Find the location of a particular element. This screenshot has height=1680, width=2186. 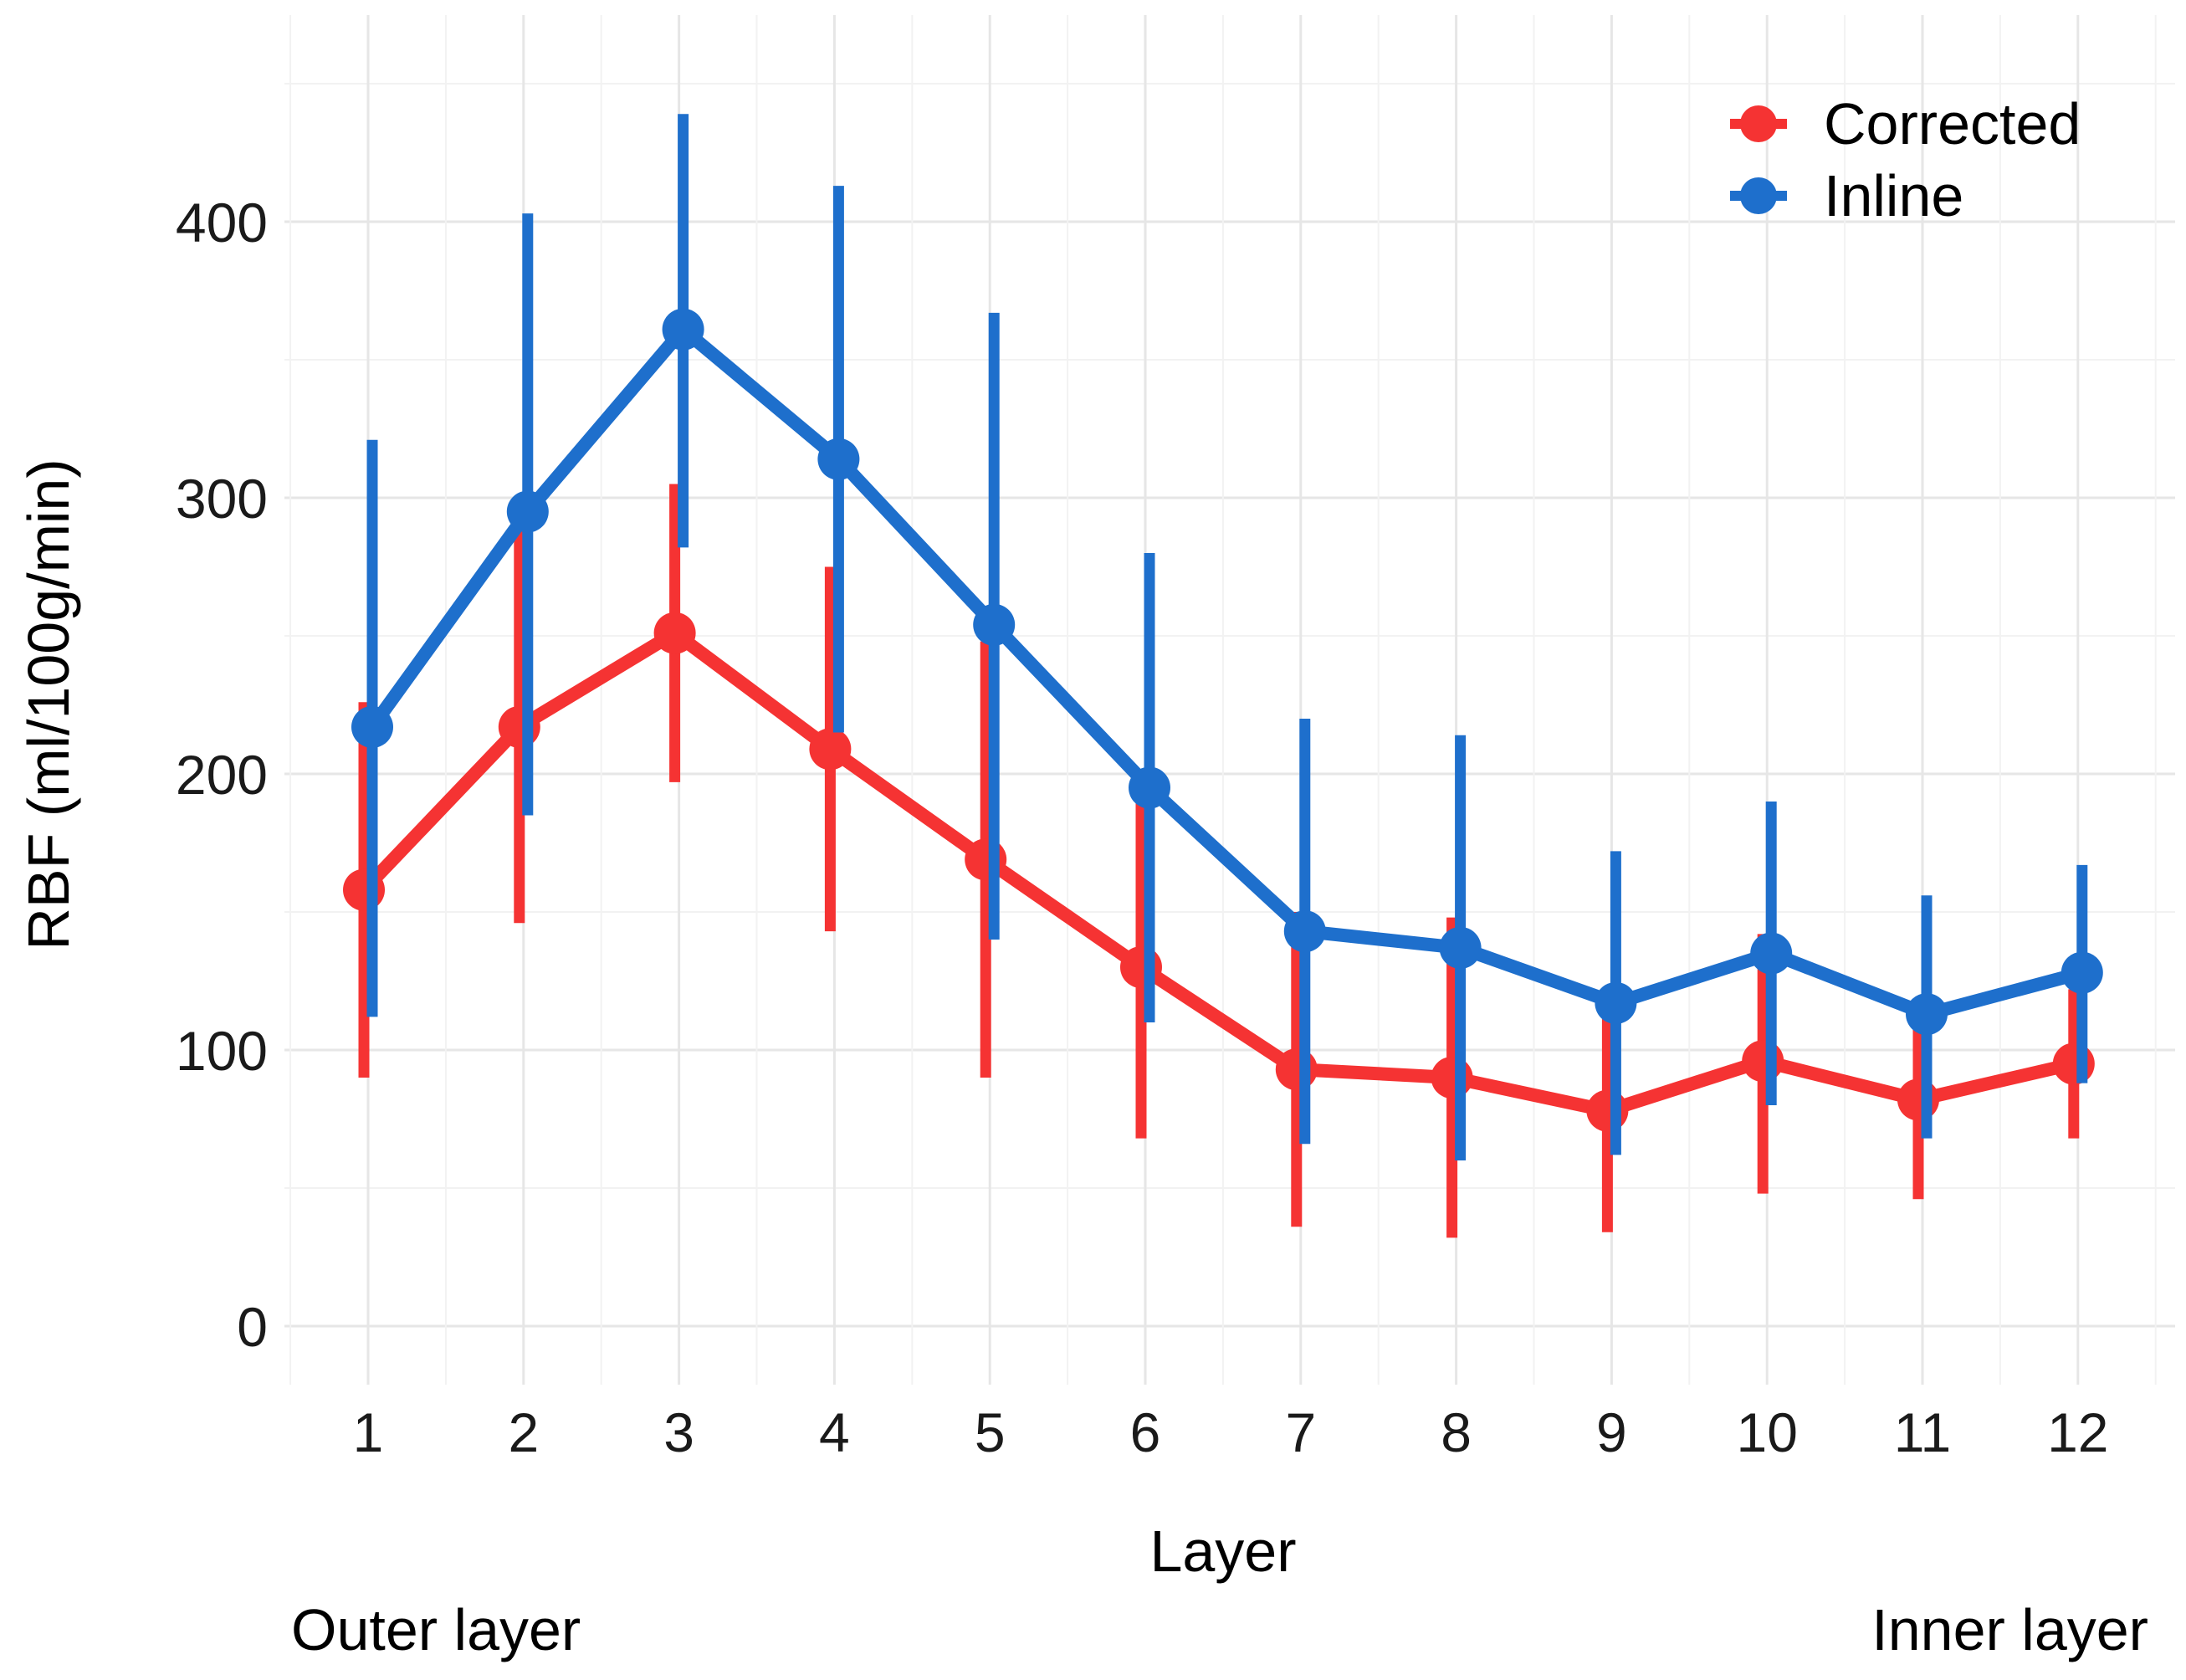

x-tick-label: 7 is located at coordinates (1300, 1432).